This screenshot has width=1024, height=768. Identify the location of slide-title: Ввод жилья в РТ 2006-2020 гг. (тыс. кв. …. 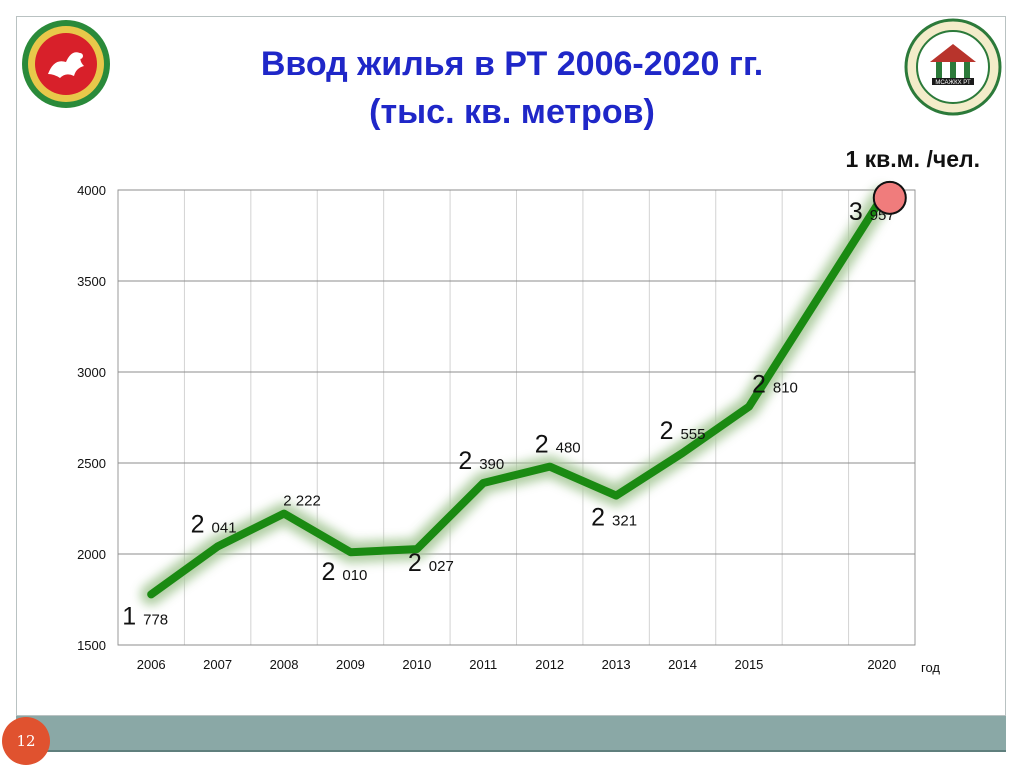
(512, 88).